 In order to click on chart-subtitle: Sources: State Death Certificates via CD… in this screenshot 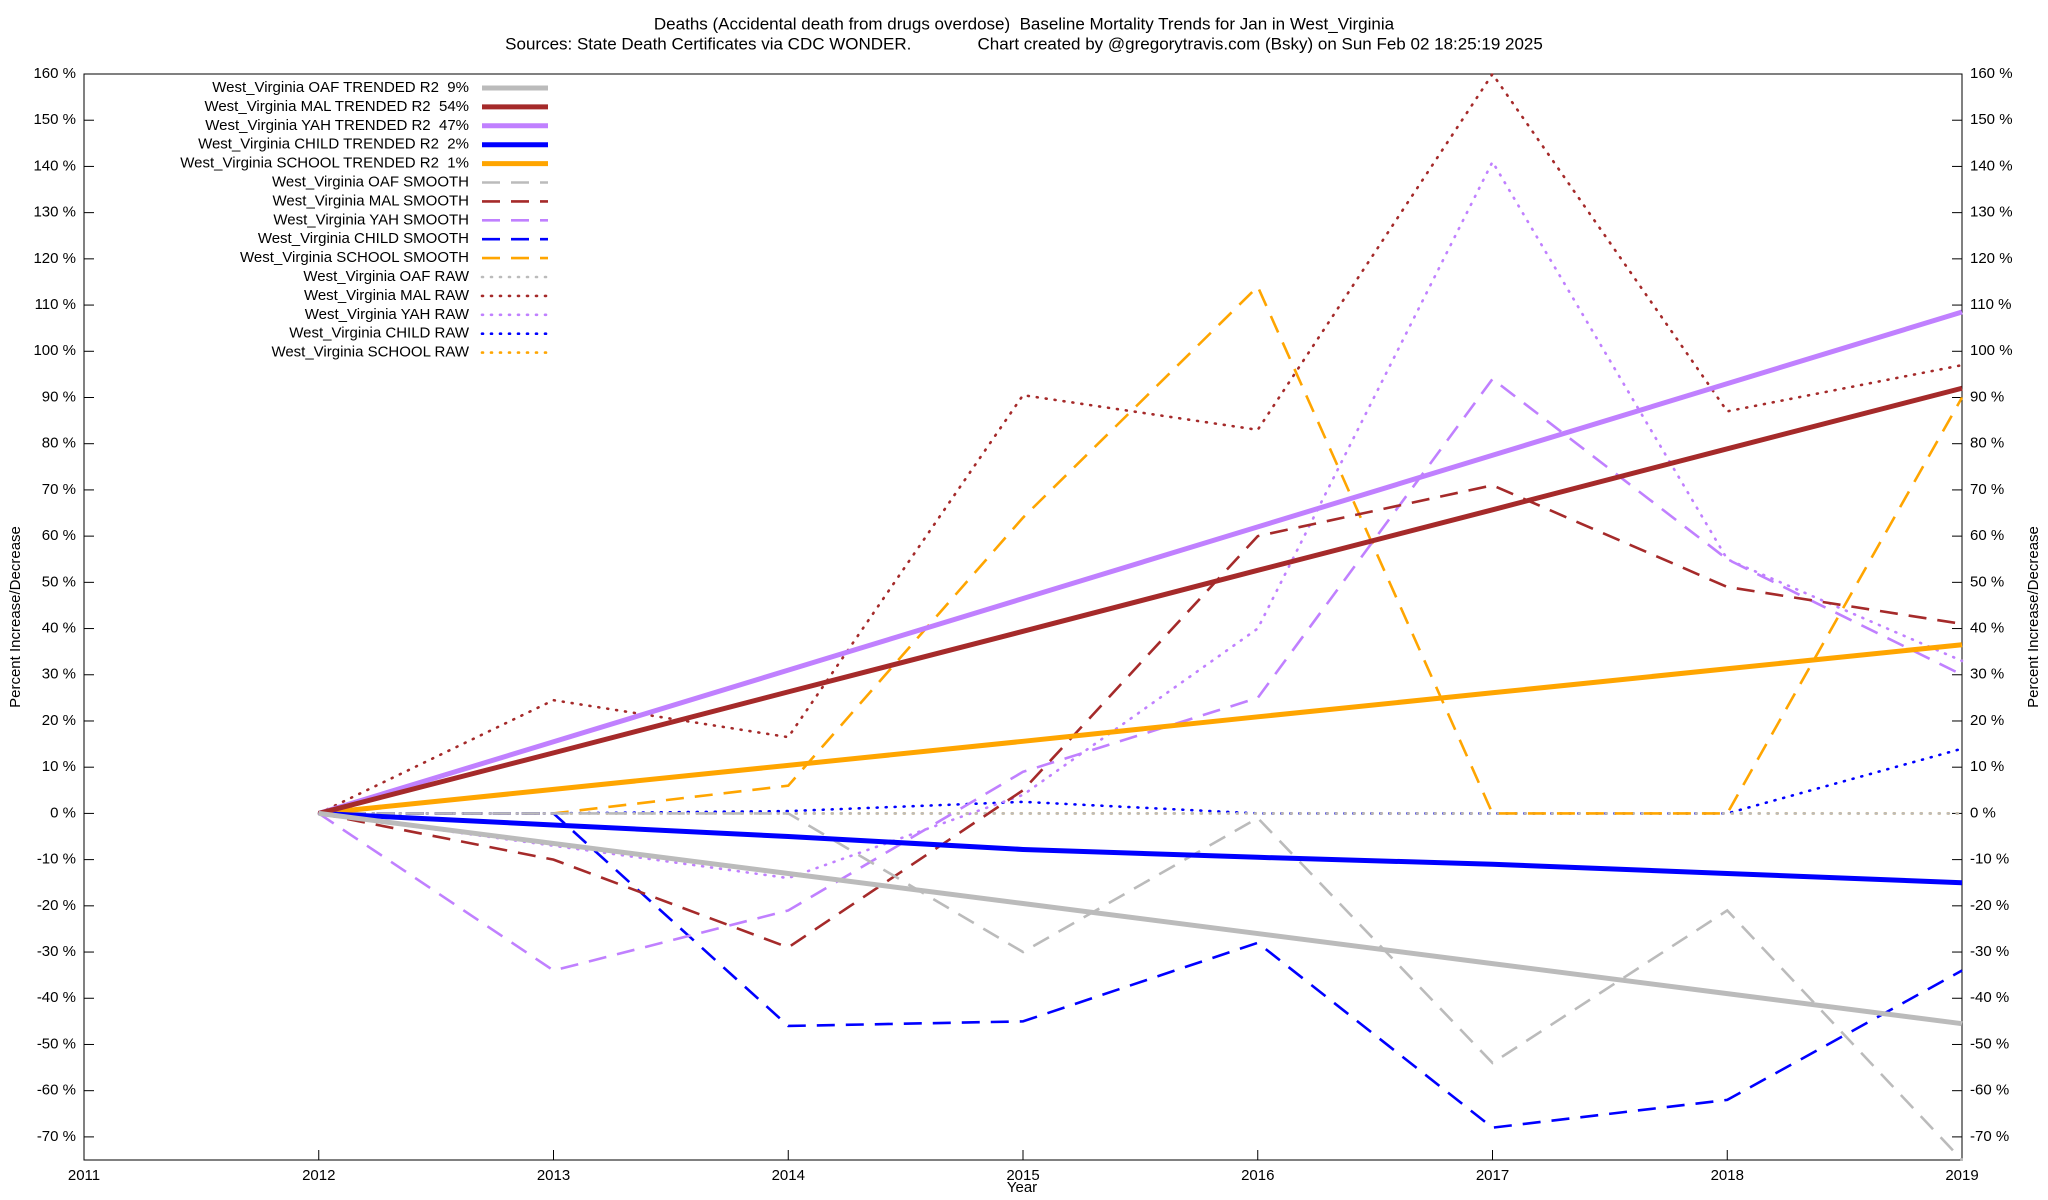, I will do `click(1024, 43)`.